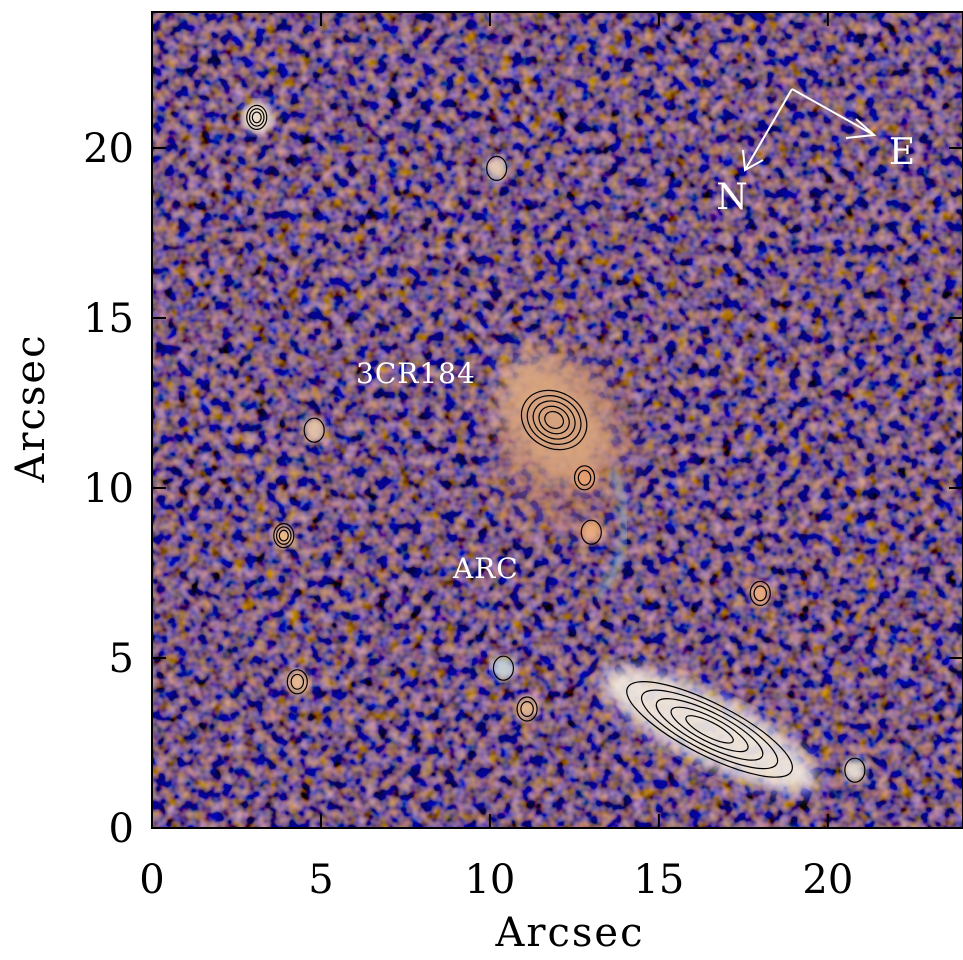 The height and width of the screenshot is (960, 963). What do you see at coordinates (753, 160) in the screenshot?
I see `north-arrow-head` at bounding box center [753, 160].